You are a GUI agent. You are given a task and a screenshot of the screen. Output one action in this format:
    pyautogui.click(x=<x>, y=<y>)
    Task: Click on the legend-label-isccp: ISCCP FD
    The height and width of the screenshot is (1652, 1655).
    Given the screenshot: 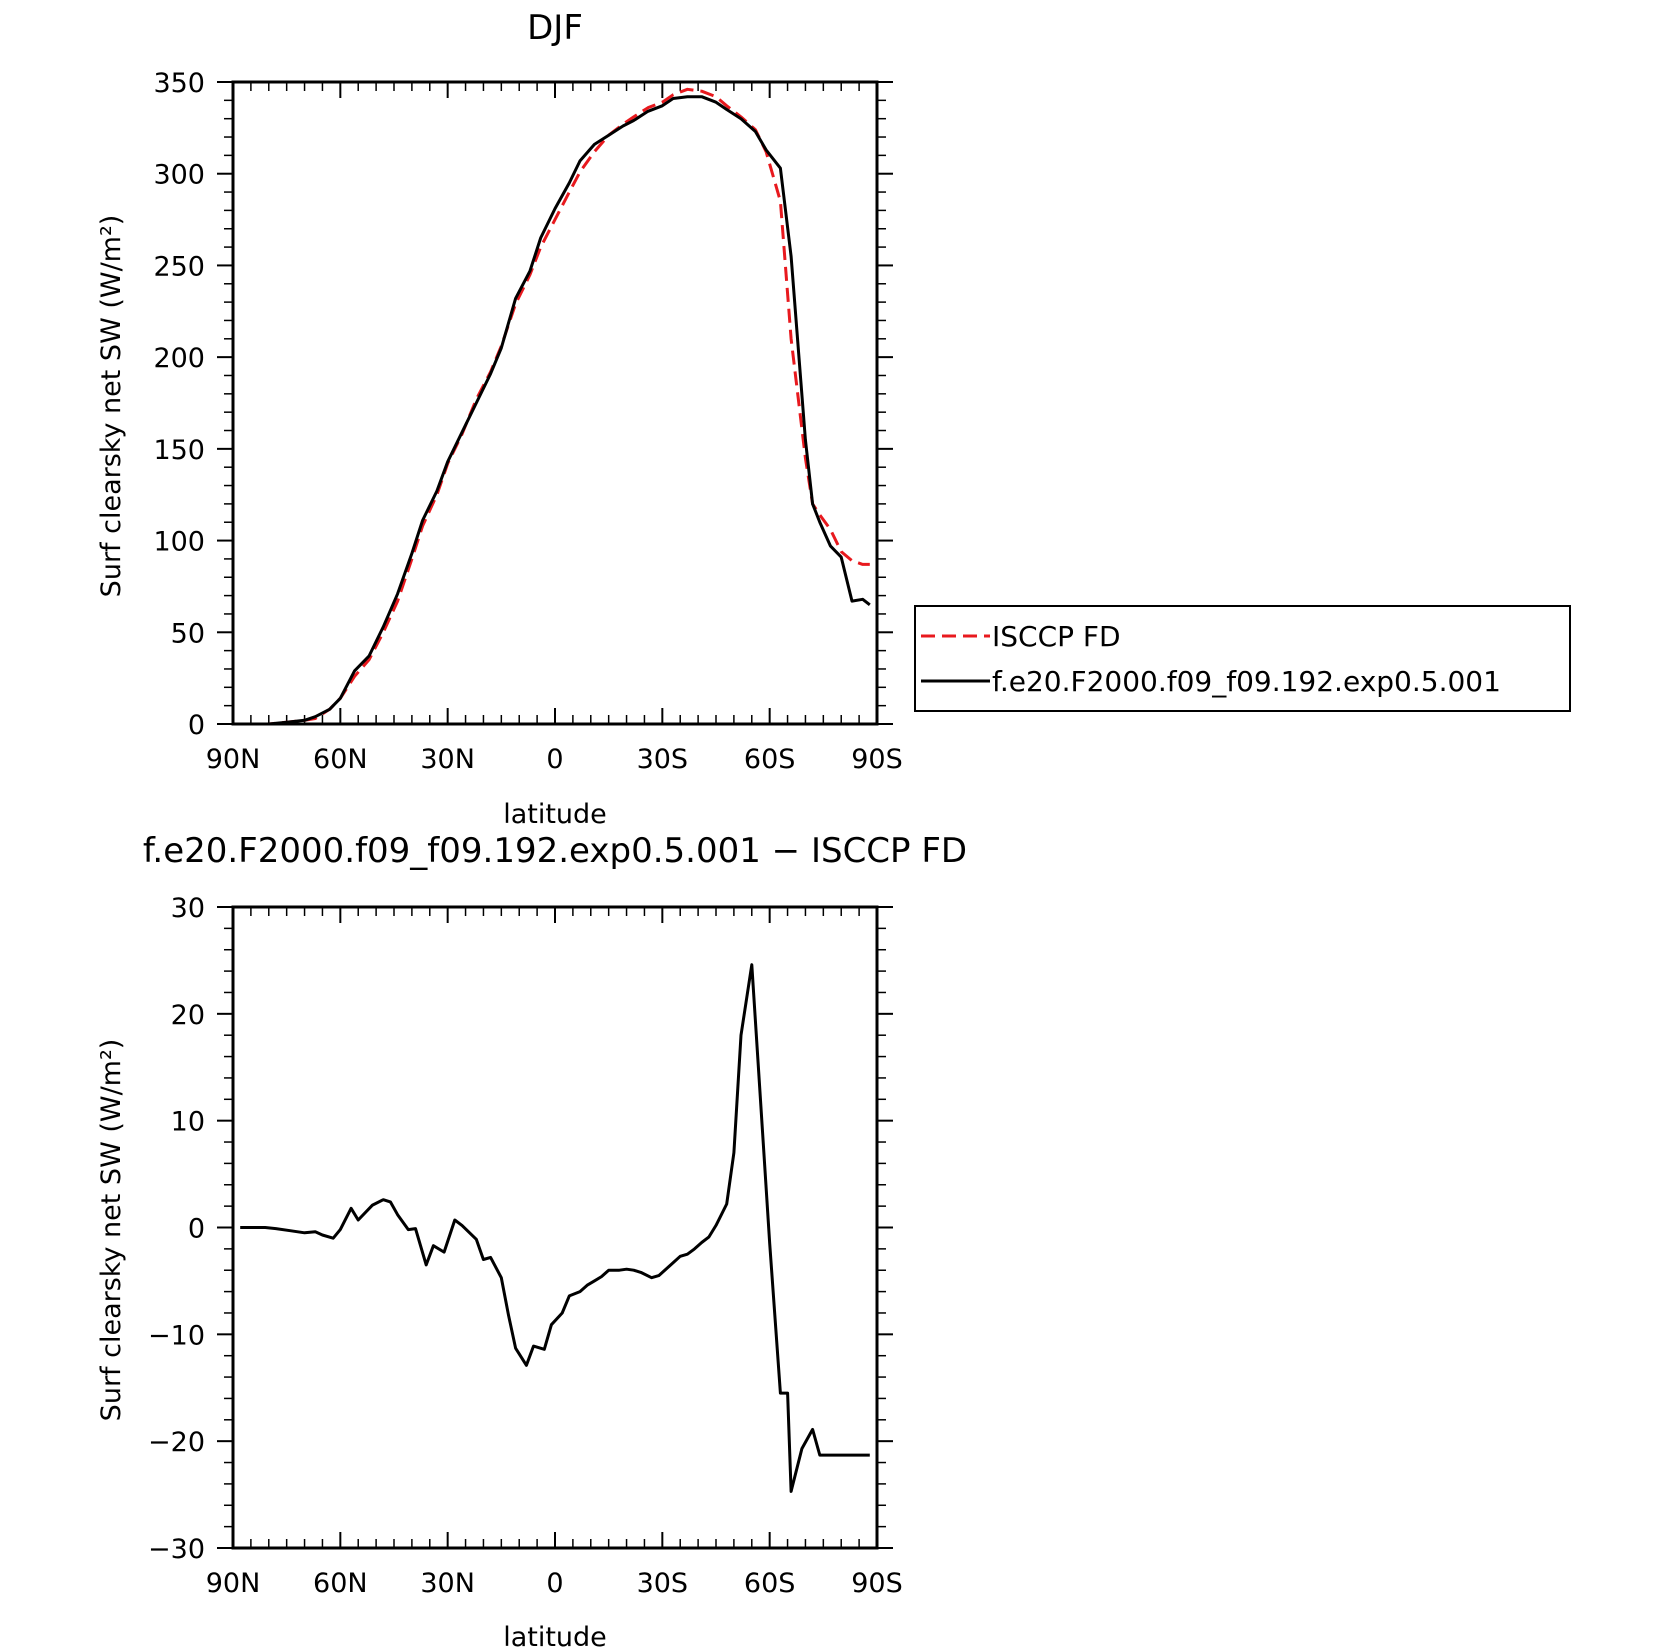 What is the action you would take?
    pyautogui.click(x=1056, y=636)
    